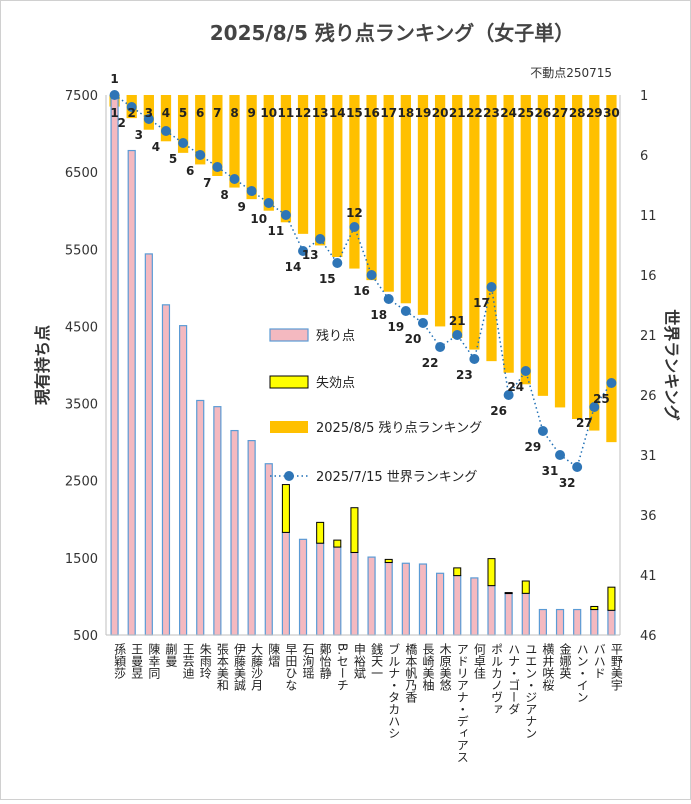  Describe the element at coordinates (543, 113) in the screenshot. I see `rank-bar-label: 26` at that location.